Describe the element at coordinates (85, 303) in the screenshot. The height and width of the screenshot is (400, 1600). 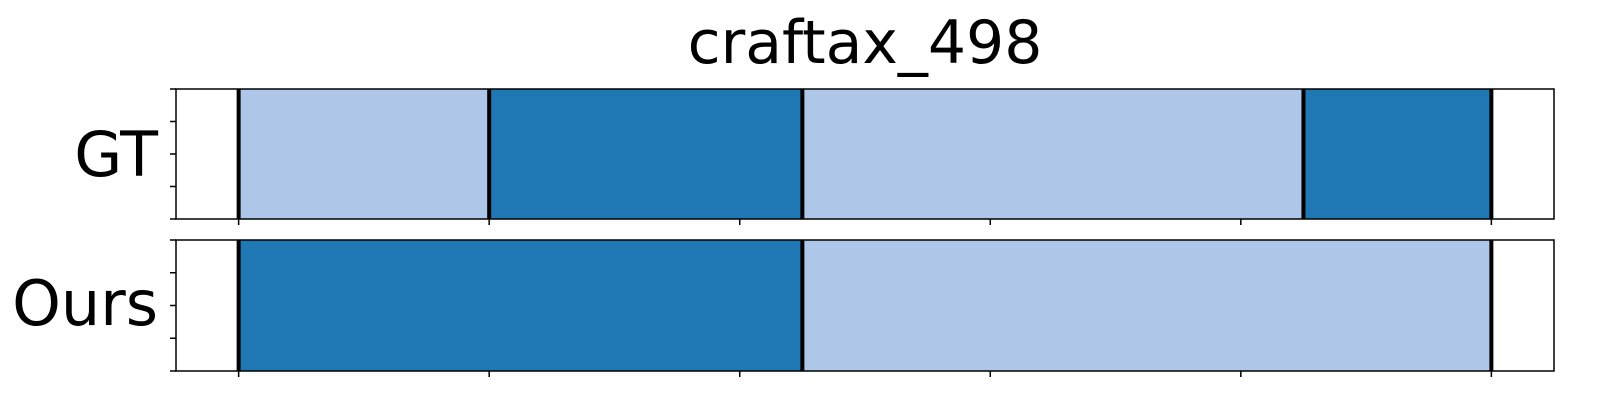
I see `row-label-ours: Ours` at that location.